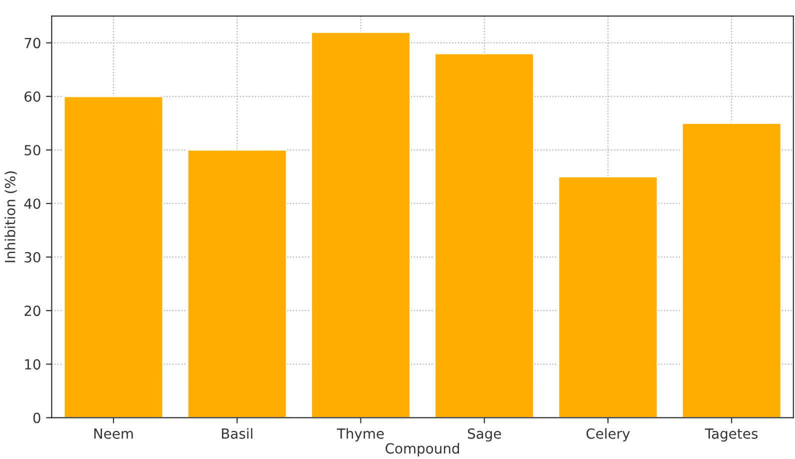  What do you see at coordinates (32, 311) in the screenshot?
I see `y-tick-label: 20` at bounding box center [32, 311].